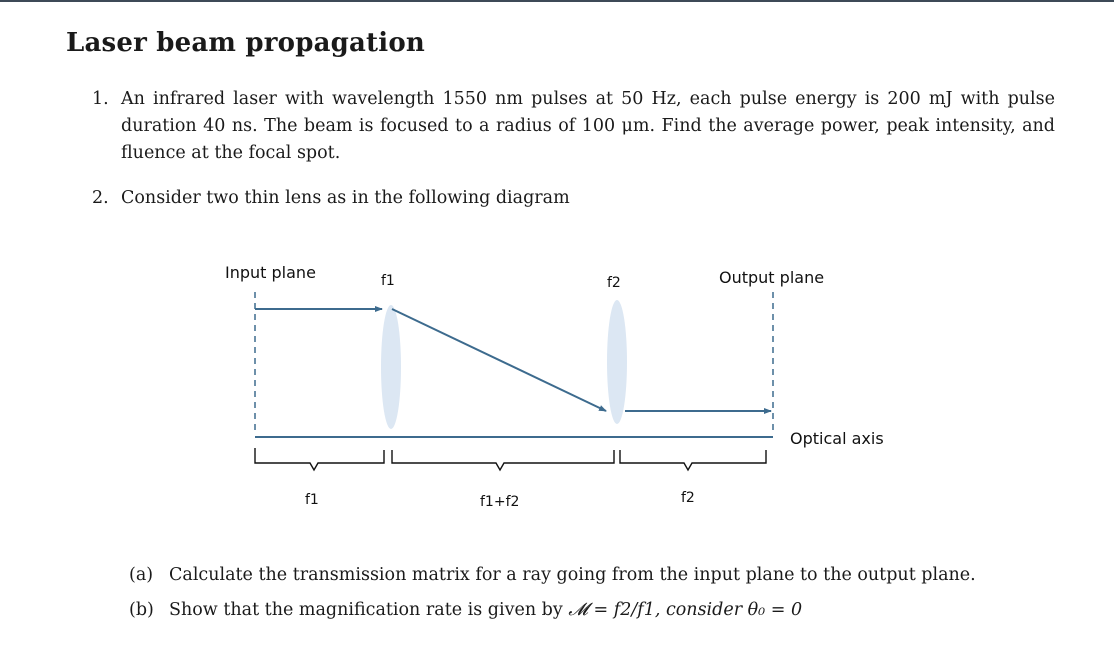 This screenshot has height=648, width=1114. I want to click on optical-axis-label: Optical axis, so click(837, 438).